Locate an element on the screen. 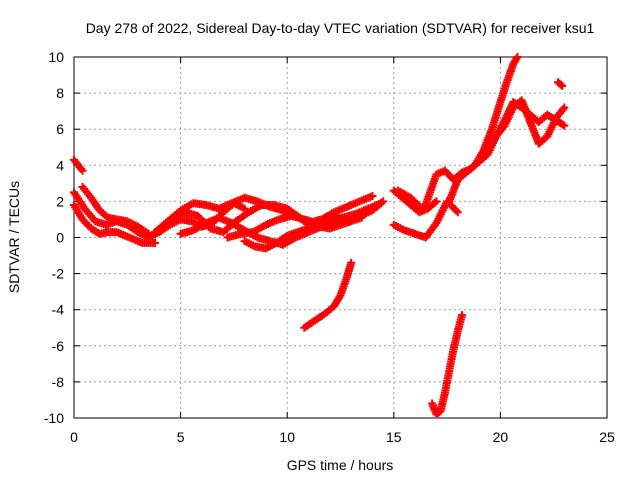 This screenshot has height=480, width=640. x-tick-label: 25 is located at coordinates (607, 437).